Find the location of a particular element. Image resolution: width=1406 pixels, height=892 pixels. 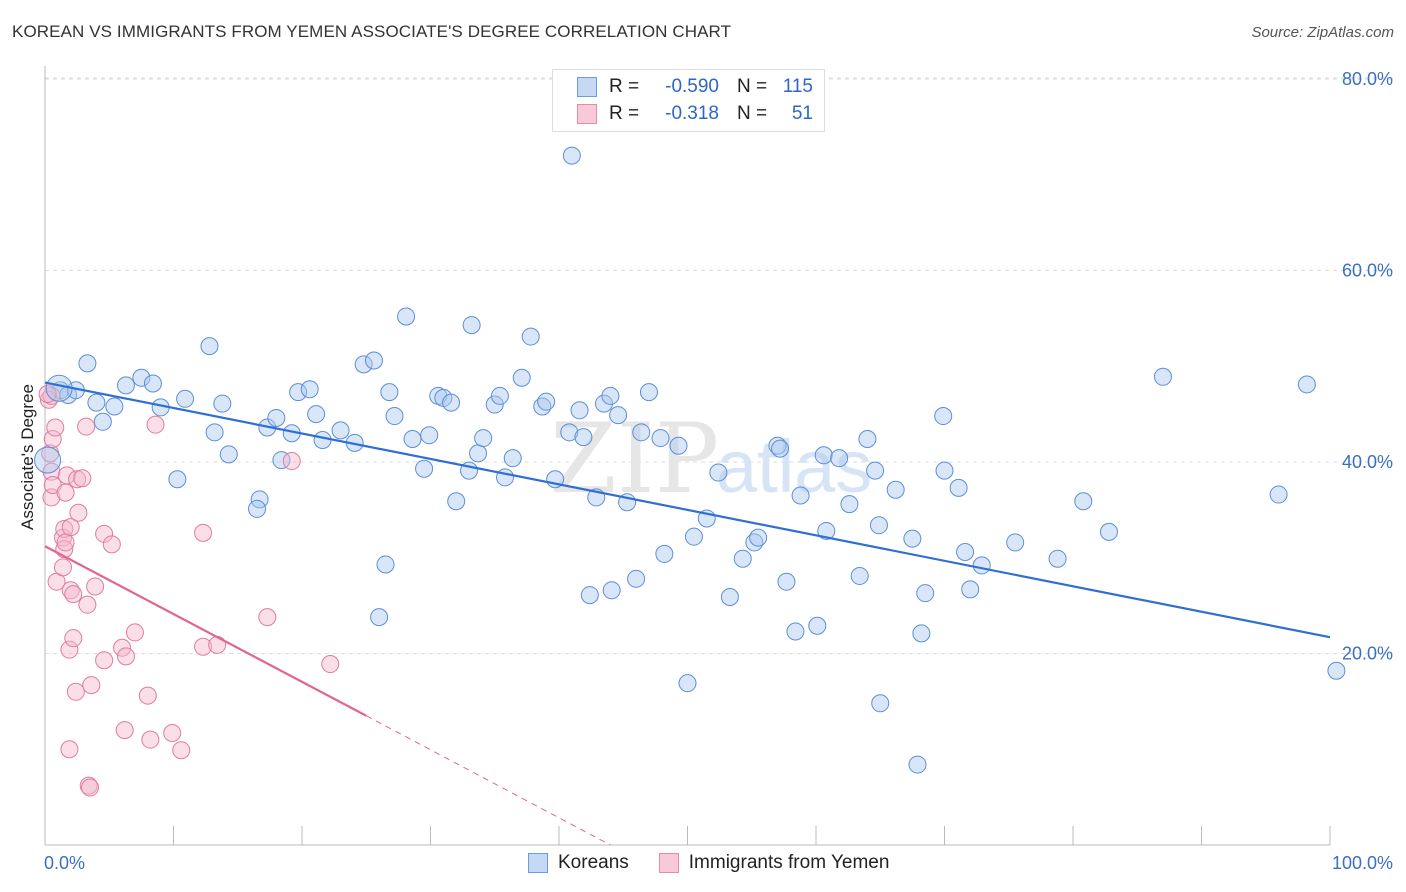

y-tick-label: 40.0% is located at coordinates (1367, 462).